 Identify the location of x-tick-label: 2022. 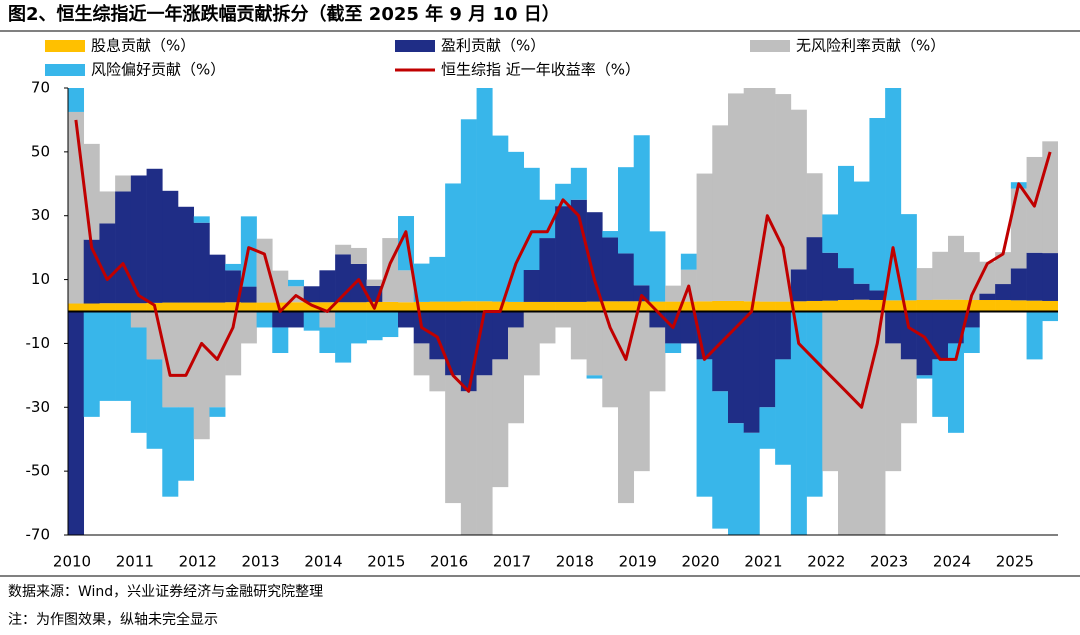
(826, 562).